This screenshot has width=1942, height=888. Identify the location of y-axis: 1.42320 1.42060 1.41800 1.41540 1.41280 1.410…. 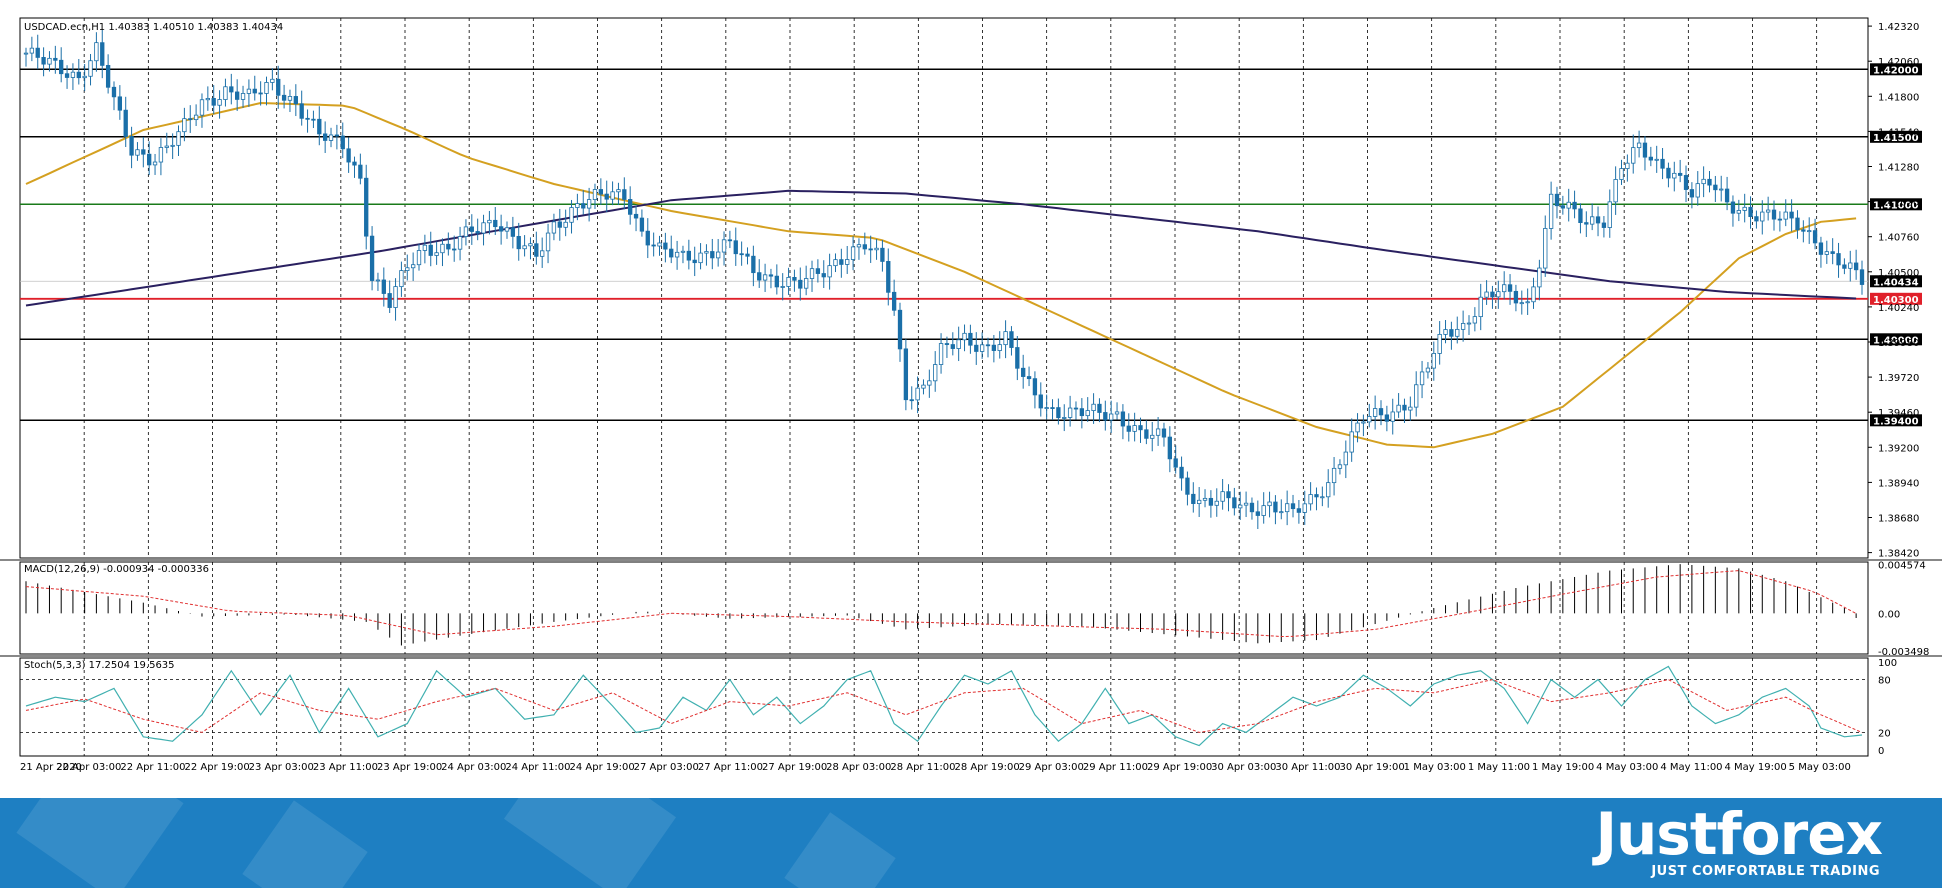
(1893, 291).